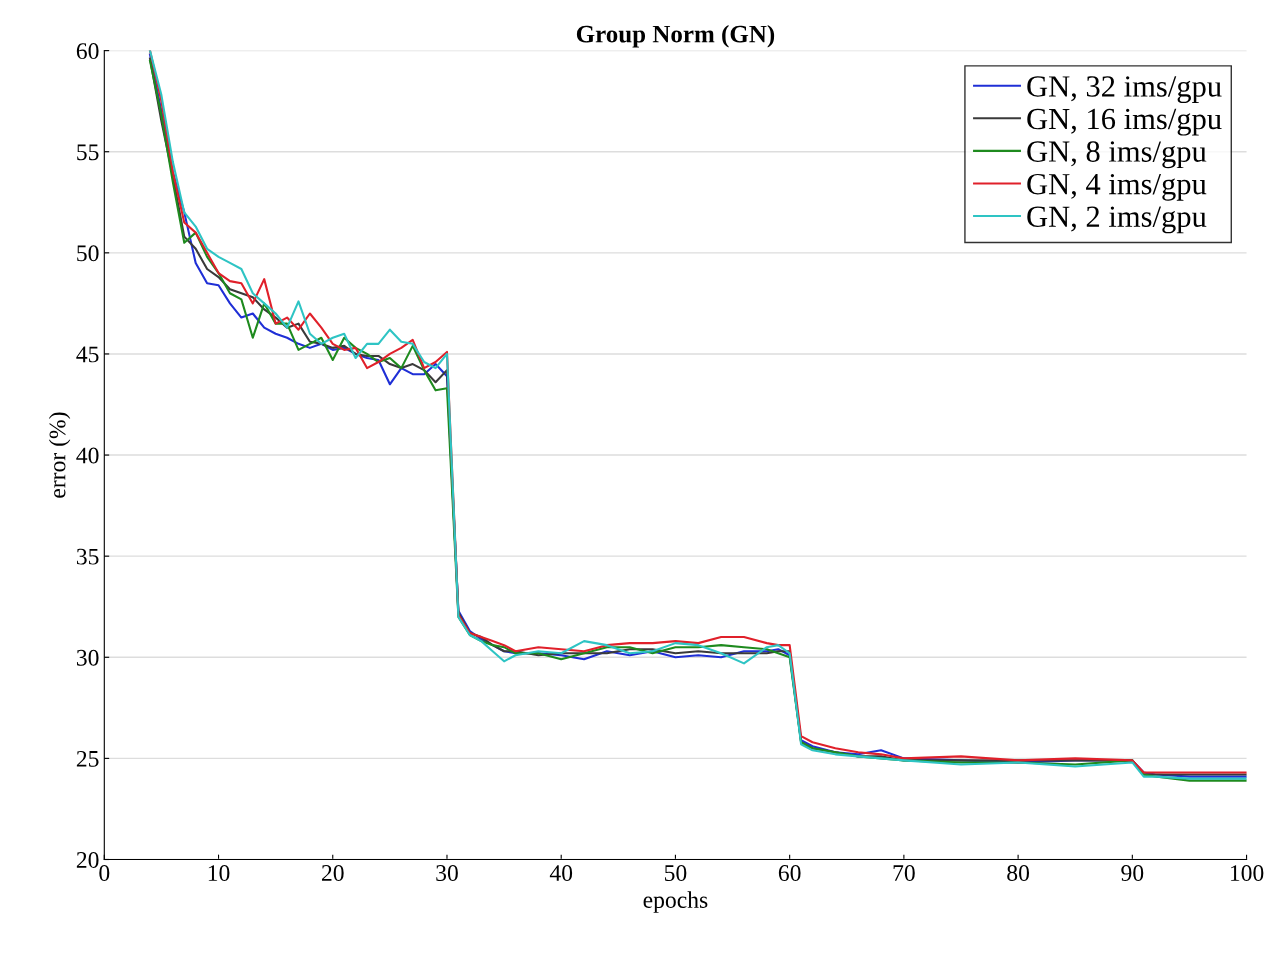  What do you see at coordinates (87, 556) in the screenshot?
I see `y-tick-label: 35` at bounding box center [87, 556].